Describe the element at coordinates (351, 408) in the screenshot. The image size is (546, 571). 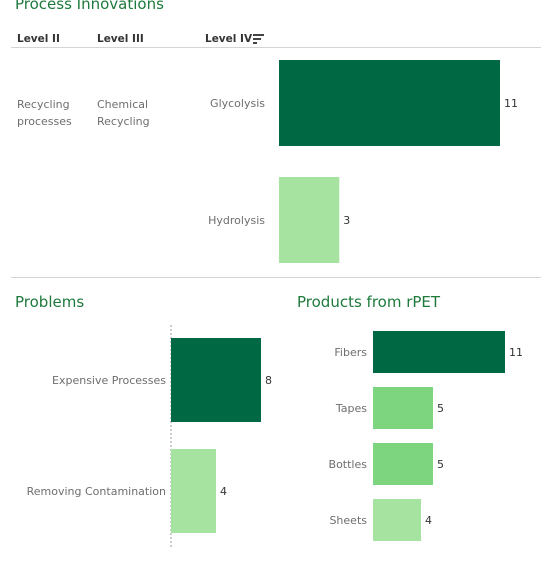
I see `category-label-tapes: Tapes` at that location.